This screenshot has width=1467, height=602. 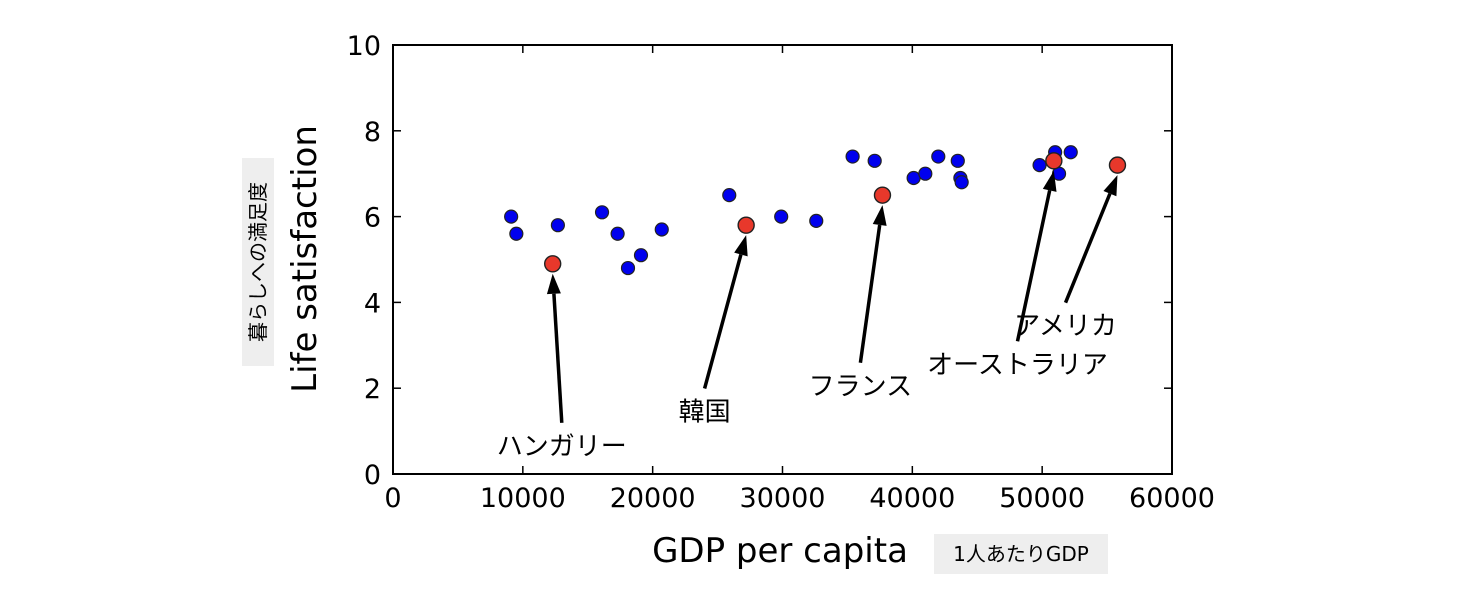 I want to click on x-tick-label: 30000, so click(x=783, y=498).